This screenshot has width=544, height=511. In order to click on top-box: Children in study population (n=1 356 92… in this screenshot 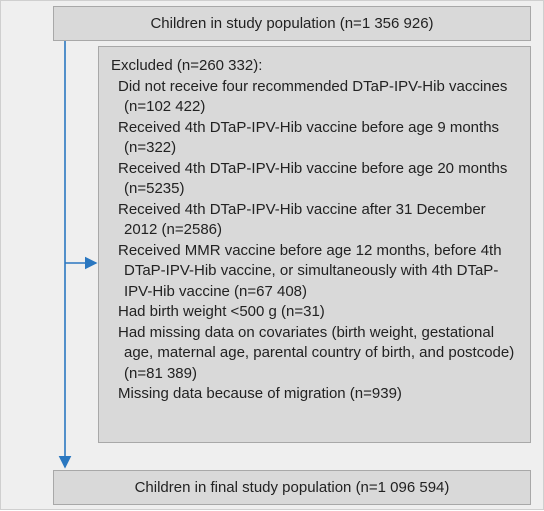, I will do `click(292, 23)`.